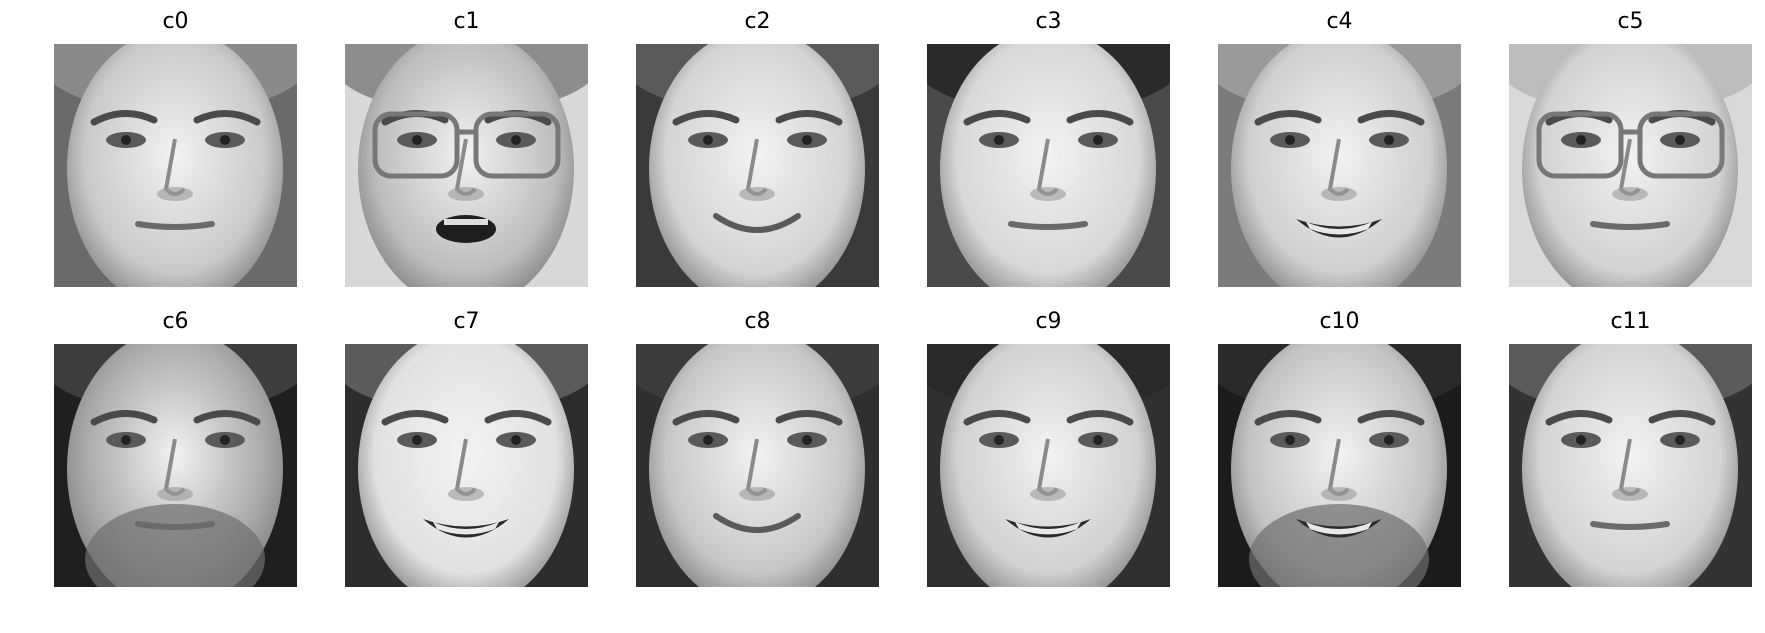 The width and height of the screenshot is (1765, 633). Describe the element at coordinates (466, 21) in the screenshot. I see `panel-title: c1` at that location.